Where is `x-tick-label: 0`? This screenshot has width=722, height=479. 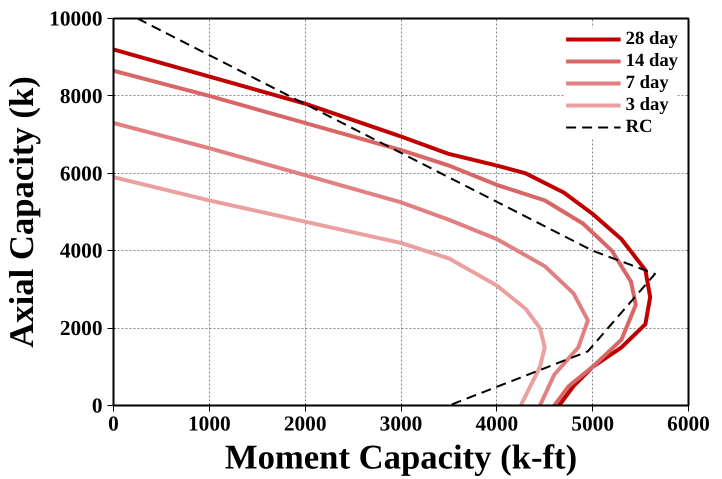 x-tick-label: 0 is located at coordinates (113, 424).